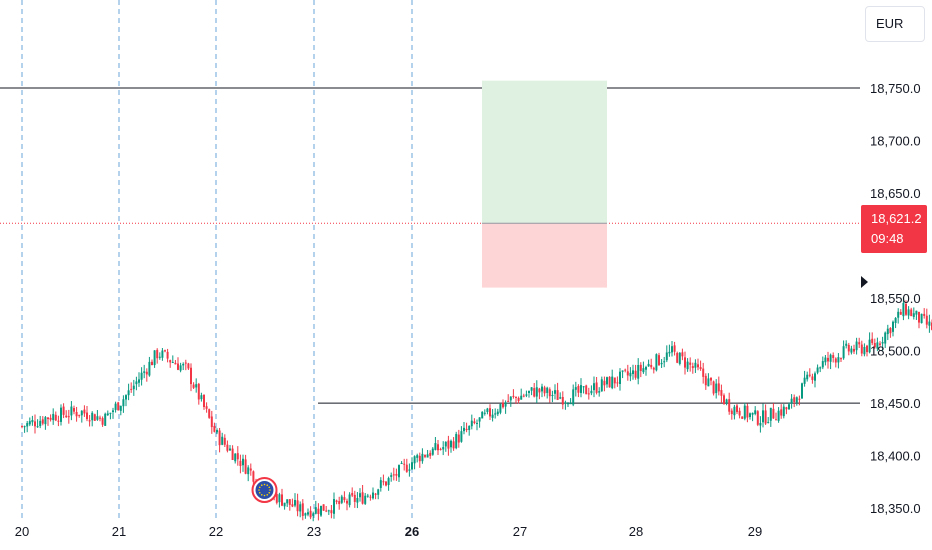  Describe the element at coordinates (895, 88) in the screenshot. I see `price-tick-label: 18,750.0` at that location.